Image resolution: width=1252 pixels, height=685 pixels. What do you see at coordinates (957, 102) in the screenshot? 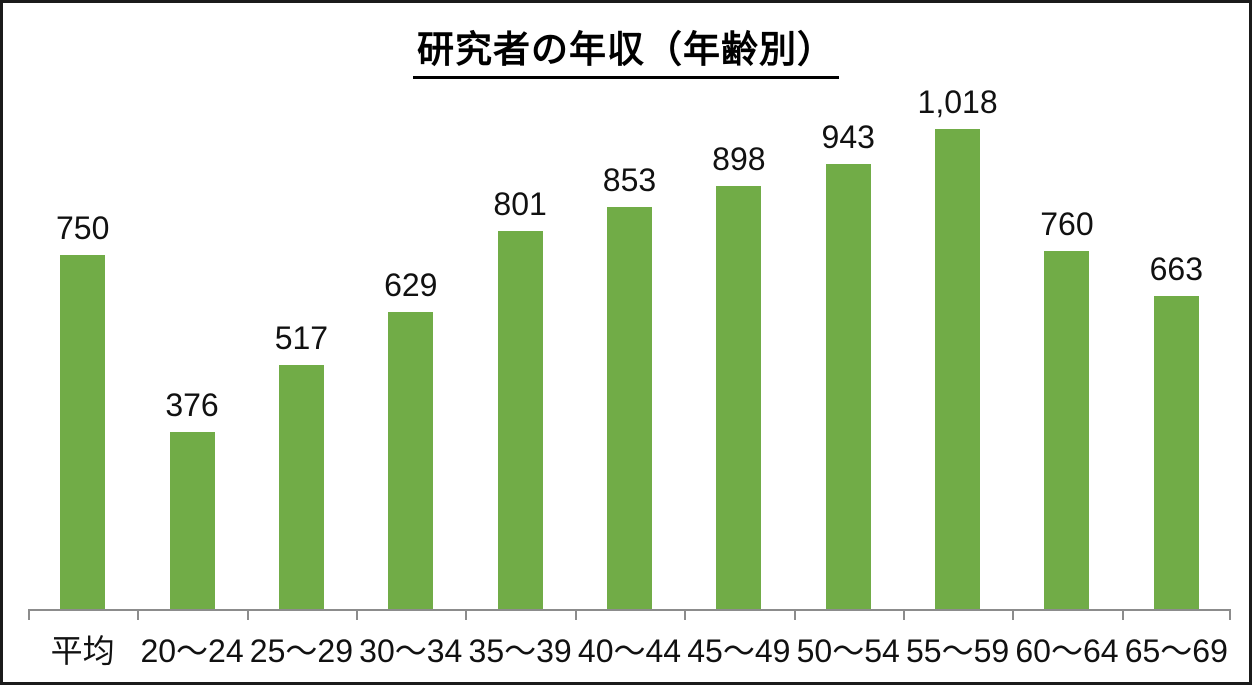
I see `bar-value-label: 1,018` at bounding box center [957, 102].